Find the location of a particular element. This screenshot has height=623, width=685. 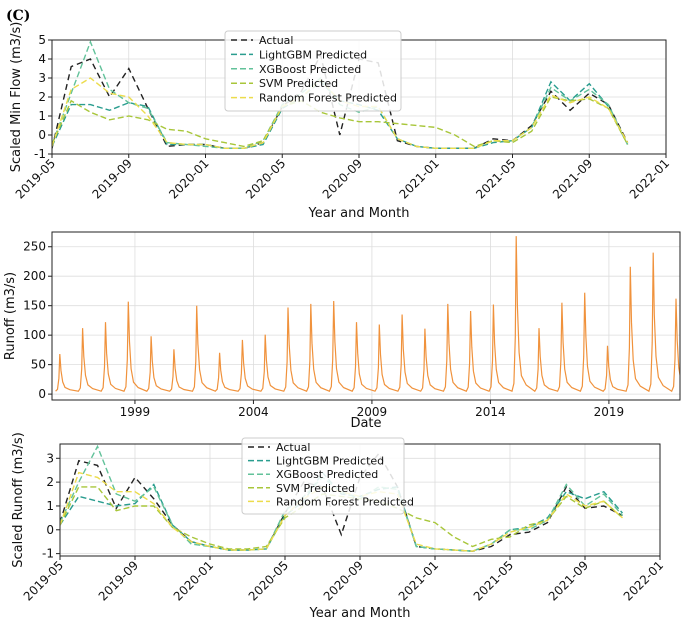

x-tick-label: 2014 is located at coordinates (490, 412).